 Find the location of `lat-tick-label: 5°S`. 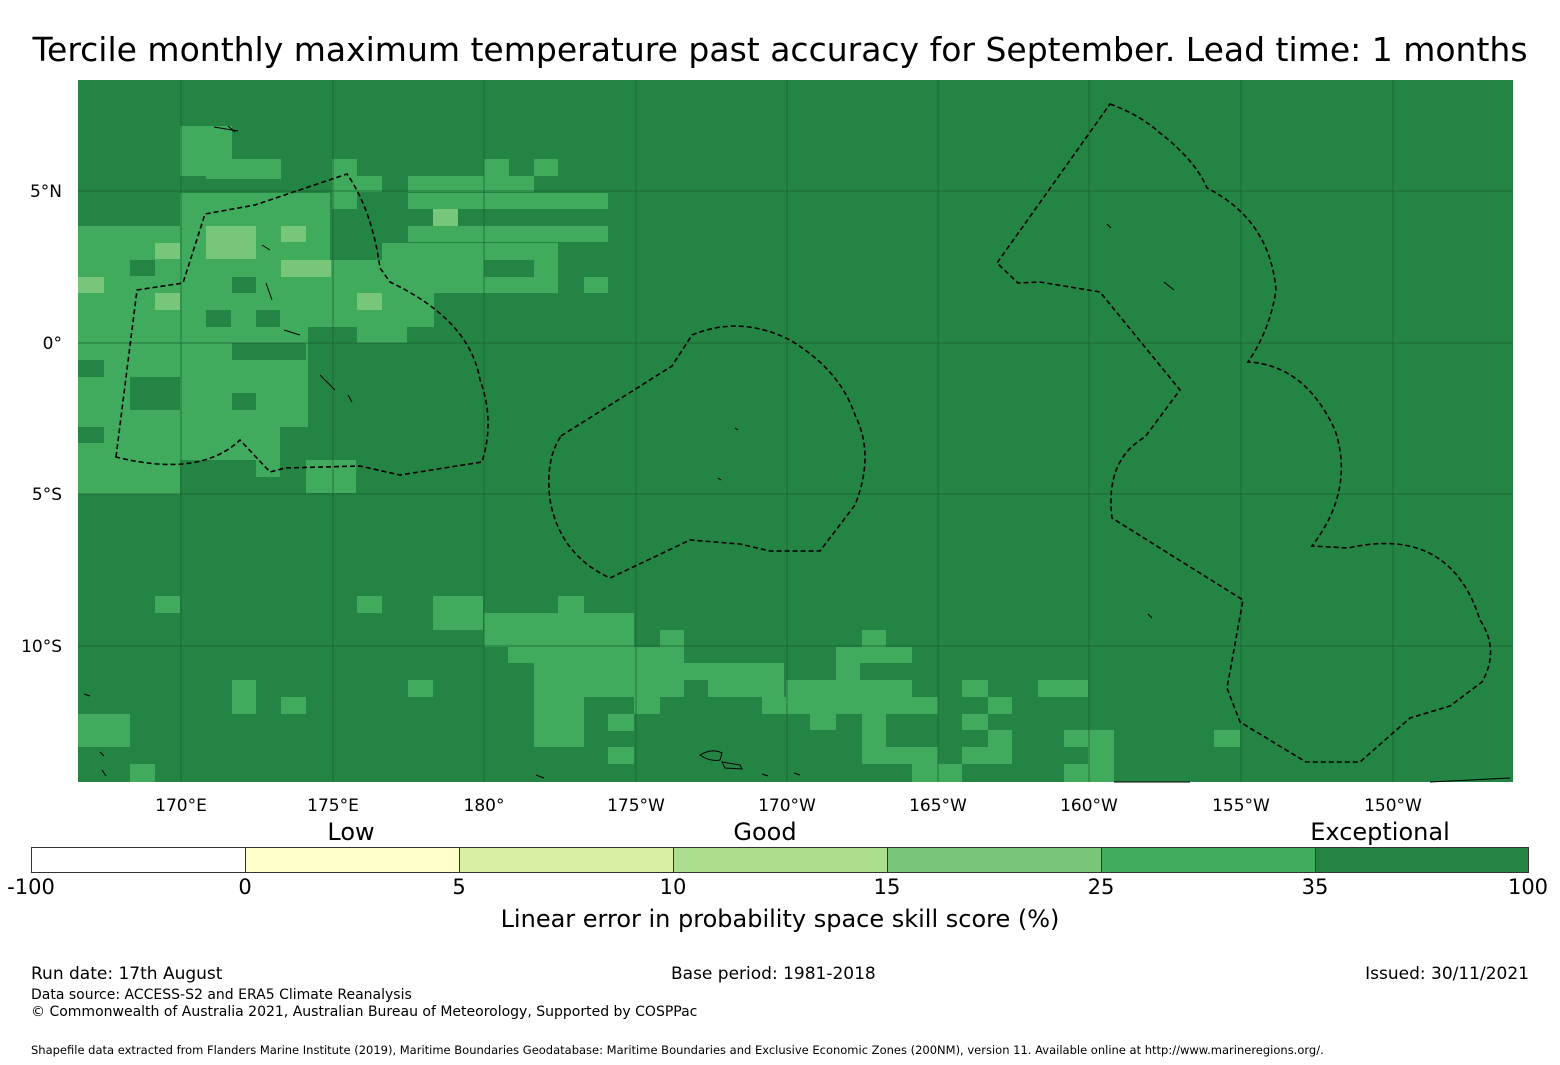

lat-tick-label: 5°S is located at coordinates (47, 495).